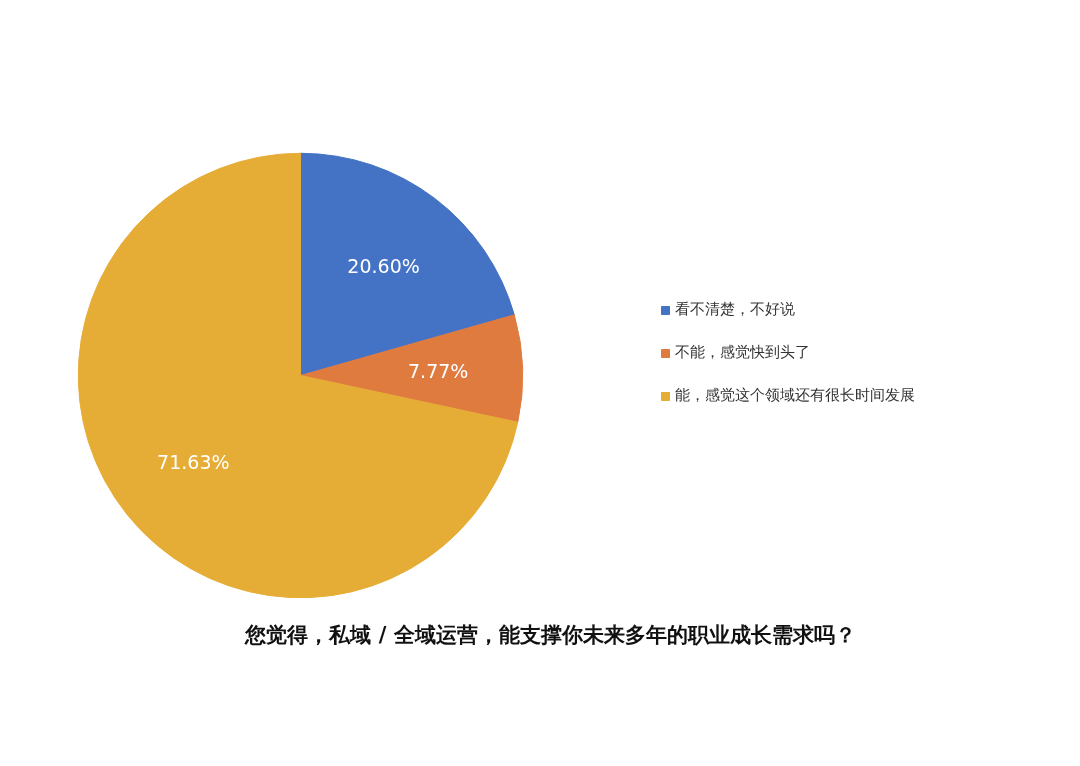 This screenshot has height=766, width=1080. Describe the element at coordinates (383, 265) in the screenshot. I see `data-label: 20.60%` at that location.